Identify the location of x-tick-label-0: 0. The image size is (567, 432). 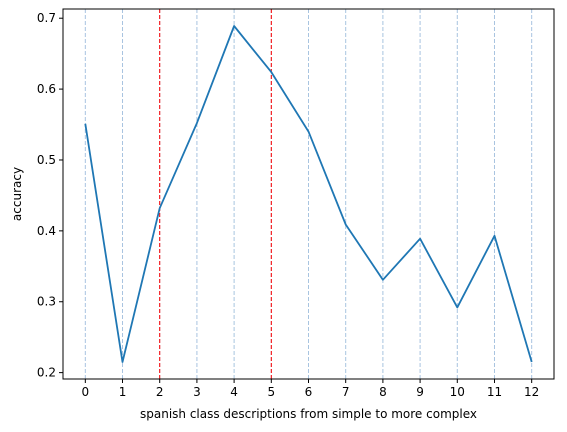
(85, 392).